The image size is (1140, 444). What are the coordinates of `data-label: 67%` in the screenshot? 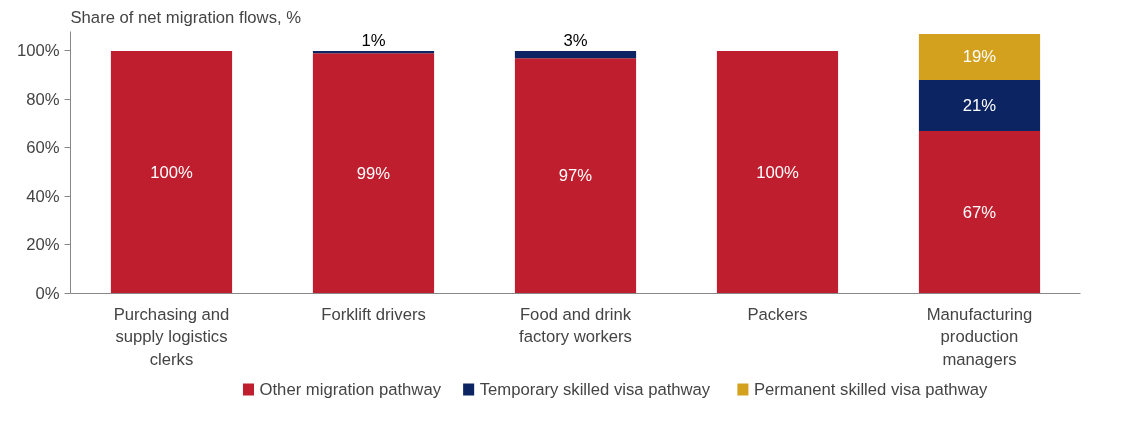 It's located at (979, 212).